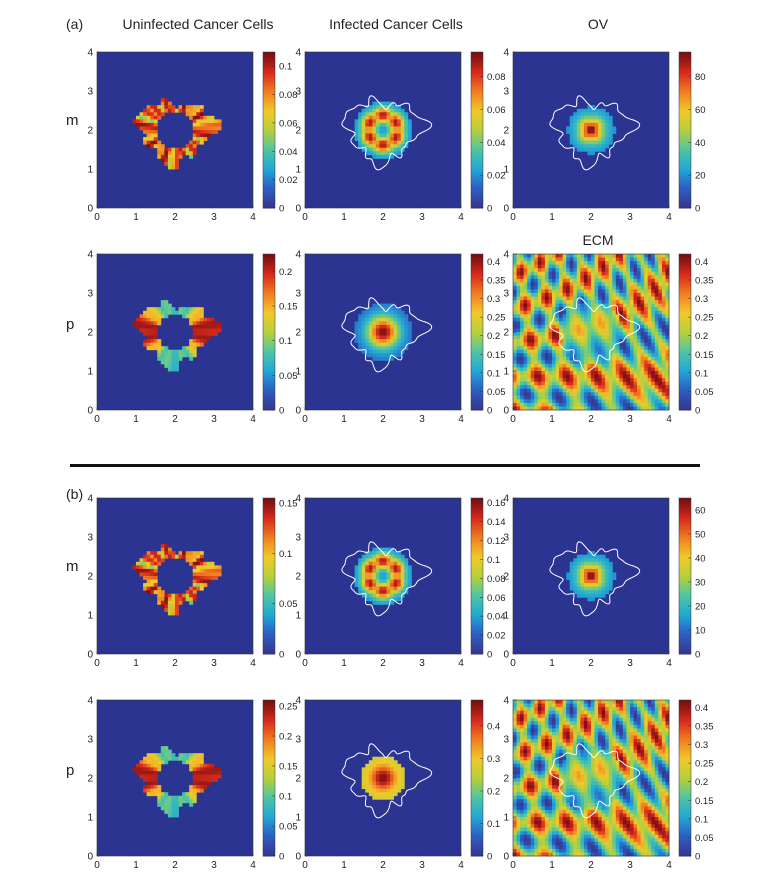 This screenshot has height=881, width=770. I want to click on x-tick-label: 2, so click(591, 217).